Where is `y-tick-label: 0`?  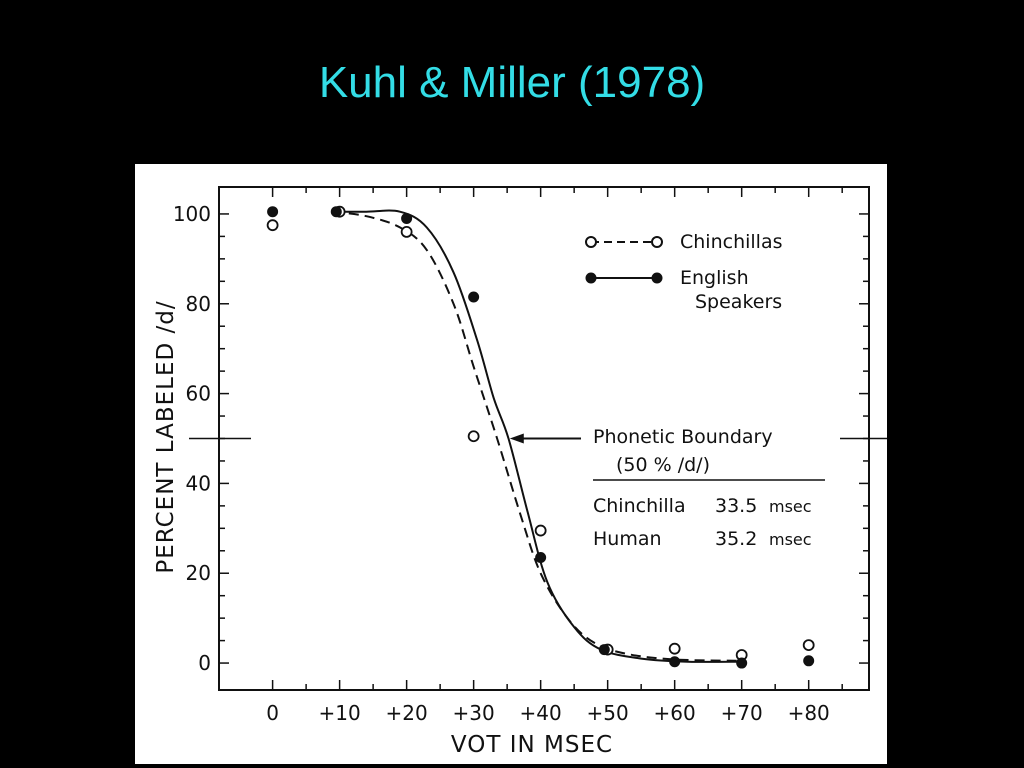 y-tick-label: 0 is located at coordinates (204, 663).